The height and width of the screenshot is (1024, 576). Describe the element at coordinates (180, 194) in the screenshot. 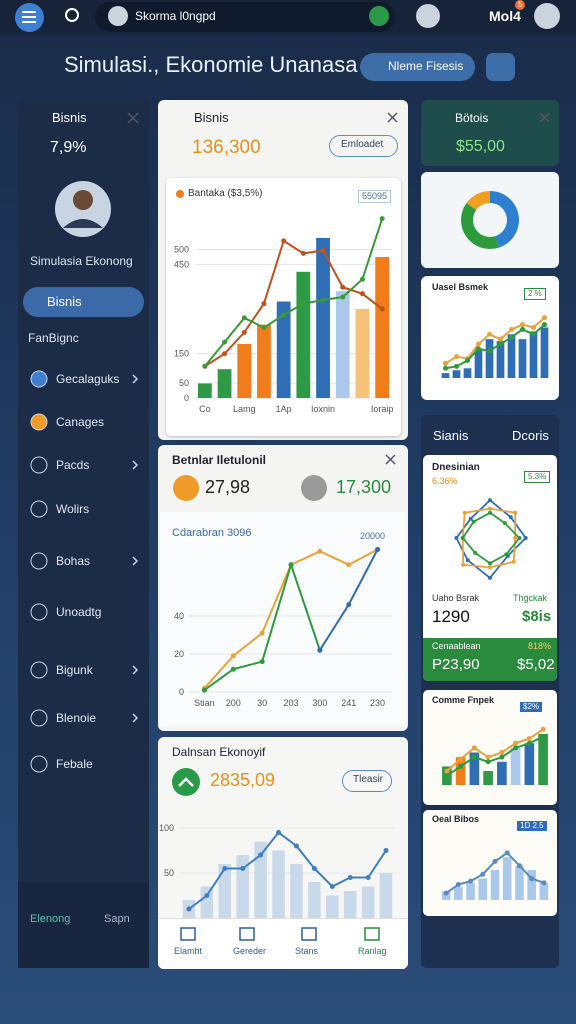

I see `legend-dot` at that location.